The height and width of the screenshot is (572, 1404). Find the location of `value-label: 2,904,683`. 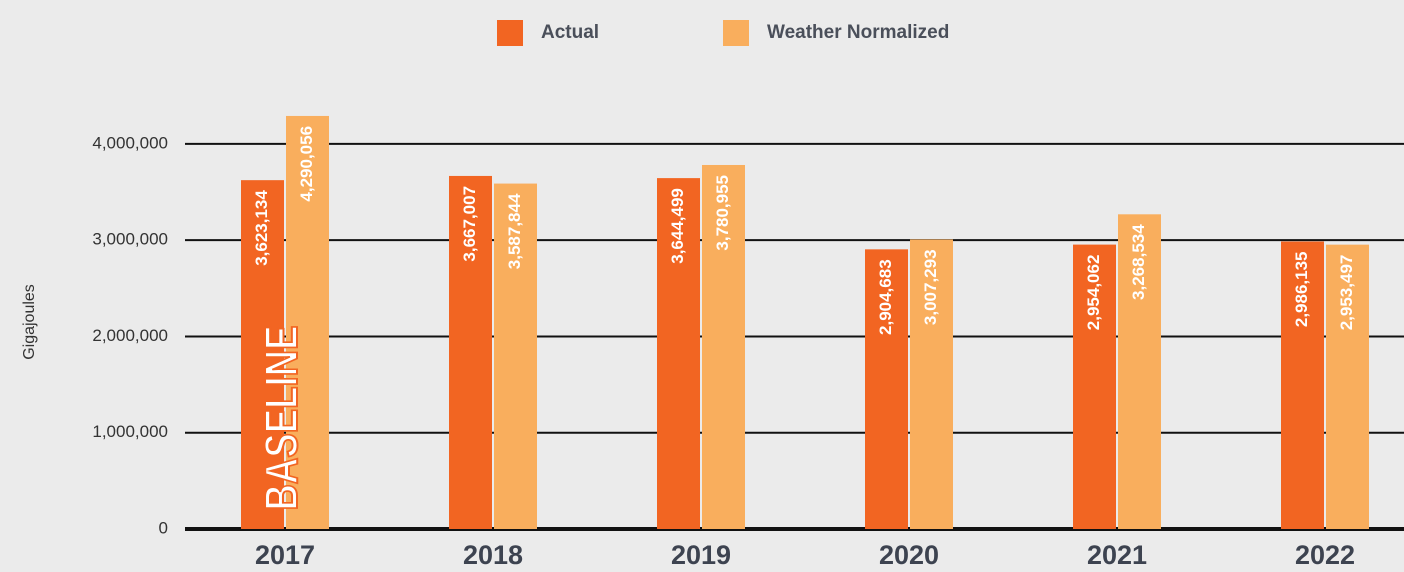

value-label: 2,904,683 is located at coordinates (885, 297).